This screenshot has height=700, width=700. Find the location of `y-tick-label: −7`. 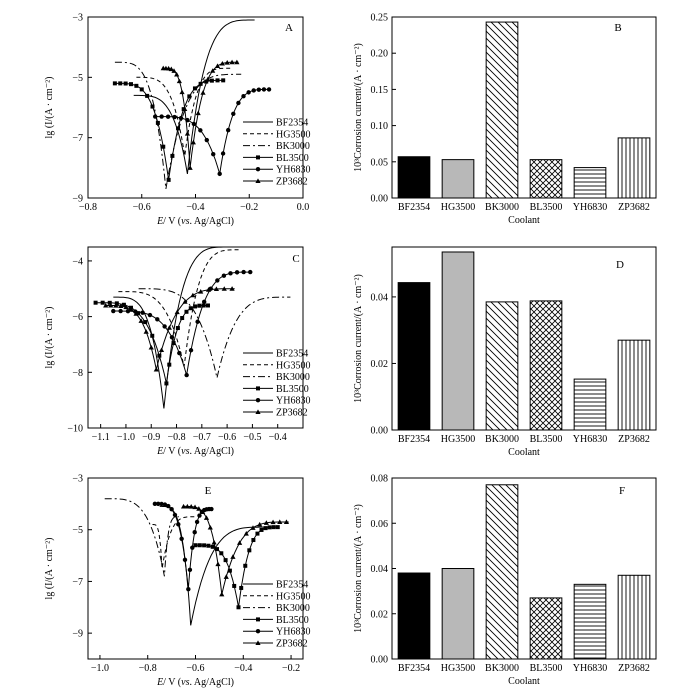

y-tick-label: −7 is located at coordinates (77, 138).